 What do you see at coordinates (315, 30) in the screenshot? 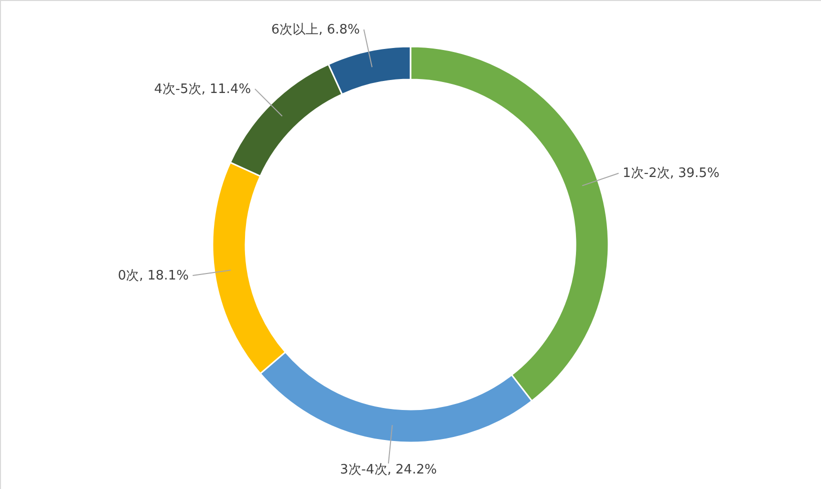
I see `slice-label: 6次以上, 6.8%` at bounding box center [315, 30].